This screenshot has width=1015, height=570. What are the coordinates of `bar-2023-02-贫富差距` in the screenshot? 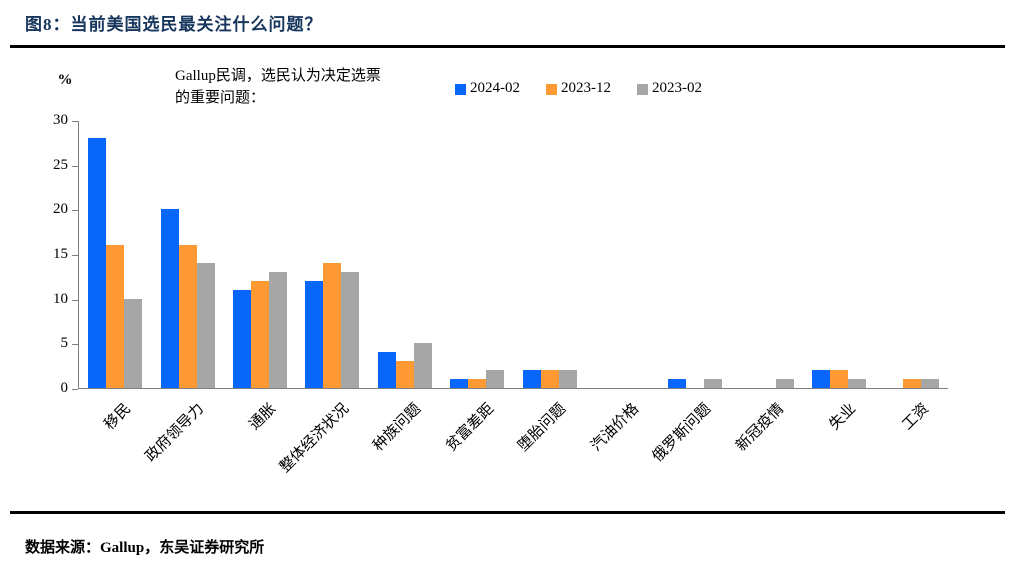 It's located at (495, 379).